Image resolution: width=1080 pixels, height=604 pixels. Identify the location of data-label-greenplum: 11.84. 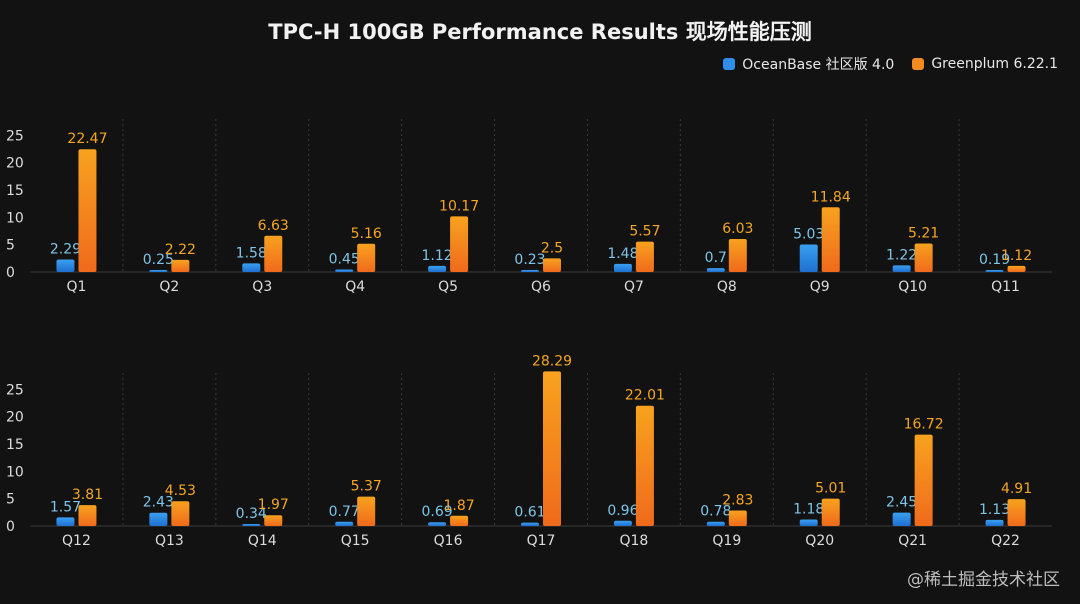
(831, 197).